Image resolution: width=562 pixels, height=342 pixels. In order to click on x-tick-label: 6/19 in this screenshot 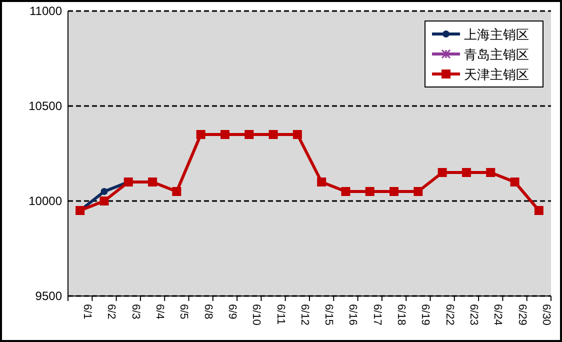, I will do `click(425, 315)`.